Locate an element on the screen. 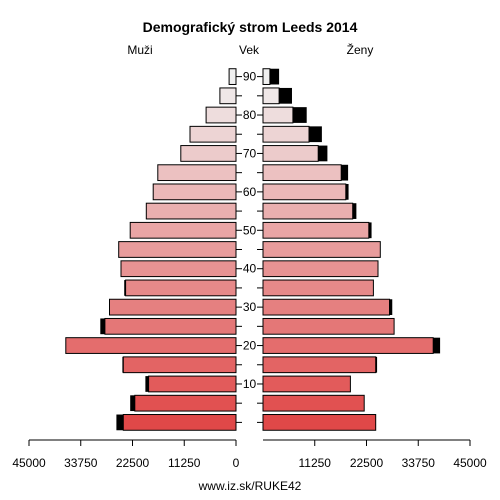  male-label: Muži is located at coordinates (139, 50).